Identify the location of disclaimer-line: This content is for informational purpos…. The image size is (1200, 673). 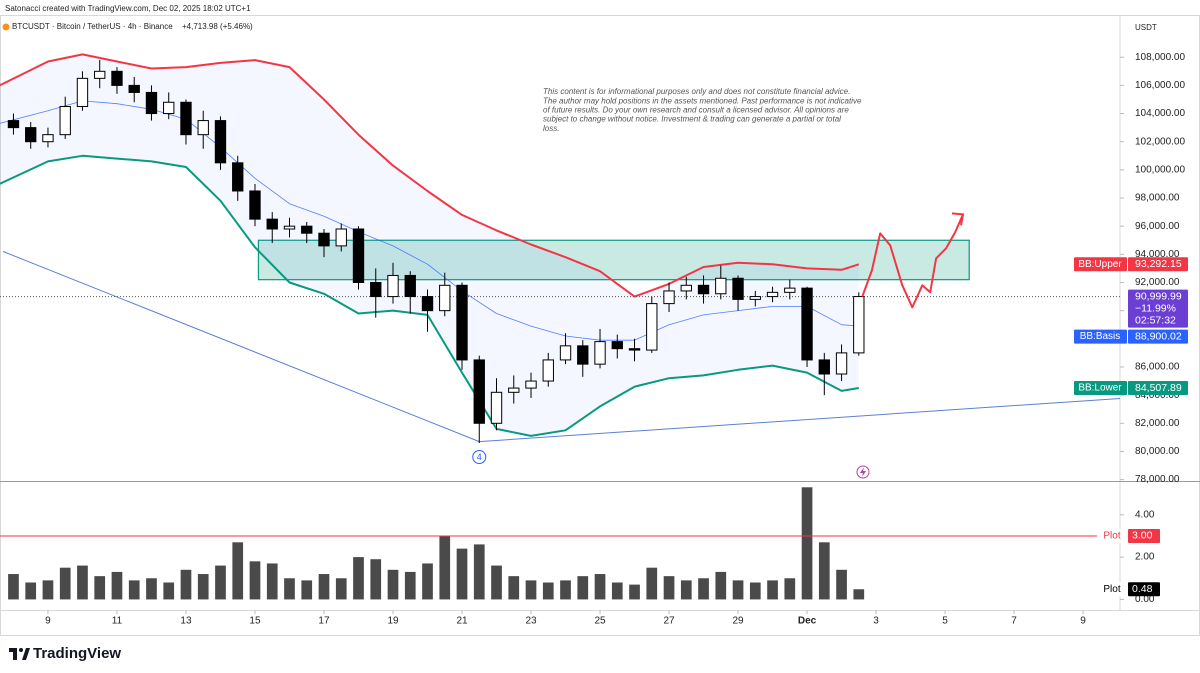
(696, 91).